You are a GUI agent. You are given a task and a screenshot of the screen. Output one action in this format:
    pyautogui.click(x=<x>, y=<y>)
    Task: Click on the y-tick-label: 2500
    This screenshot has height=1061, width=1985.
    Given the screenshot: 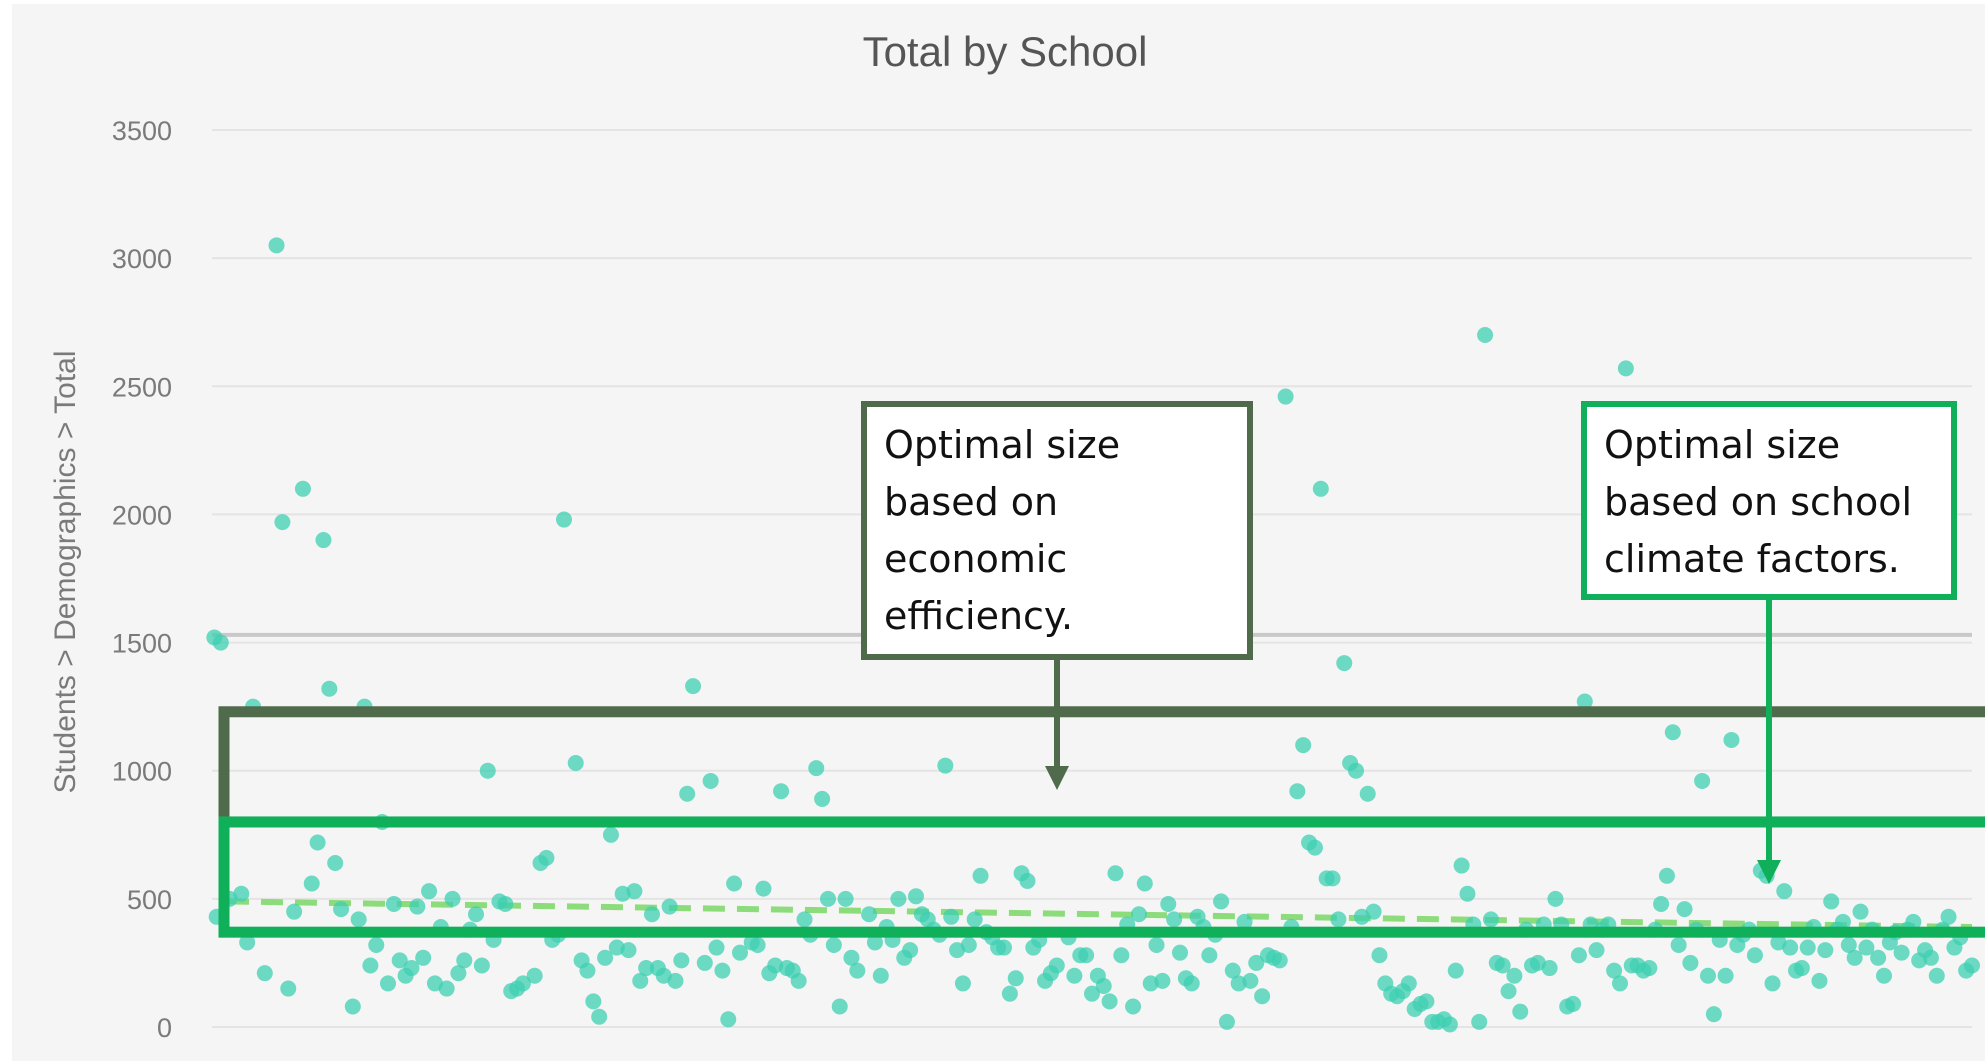 What is the action you would take?
    pyautogui.click(x=142, y=387)
    